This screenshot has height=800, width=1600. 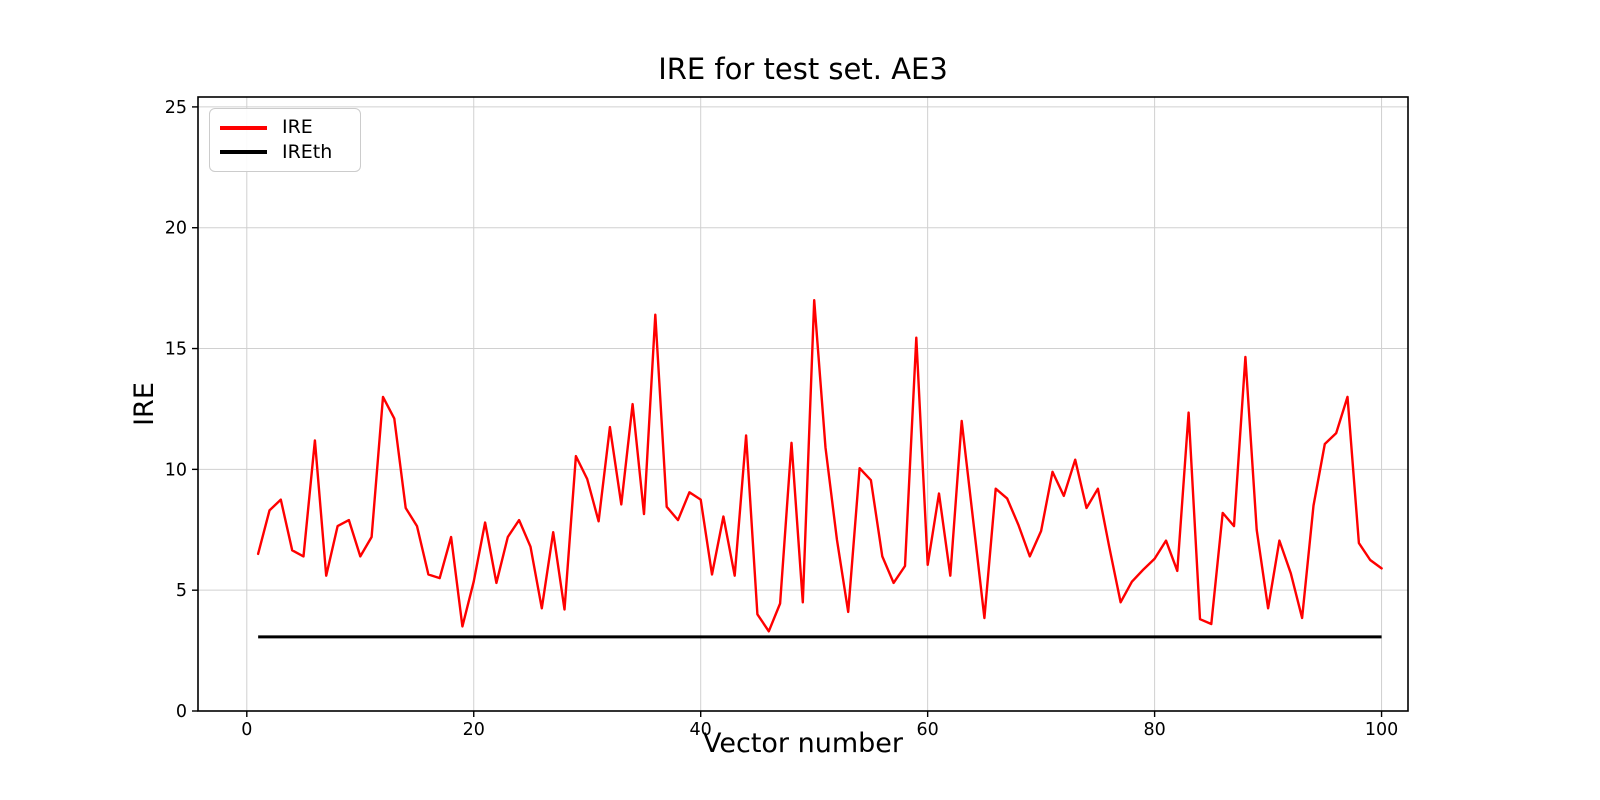 I want to click on legend: IRE IREth, so click(x=285, y=140).